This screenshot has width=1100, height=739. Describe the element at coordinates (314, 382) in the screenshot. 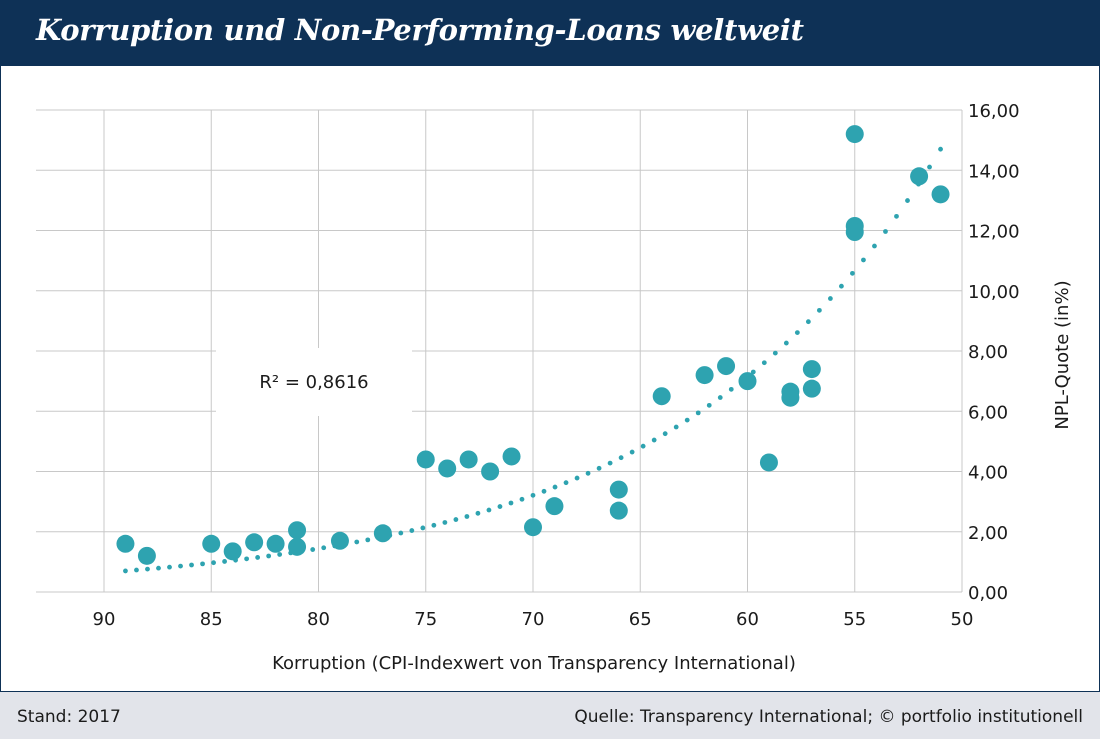

I see `annotation-box` at that location.